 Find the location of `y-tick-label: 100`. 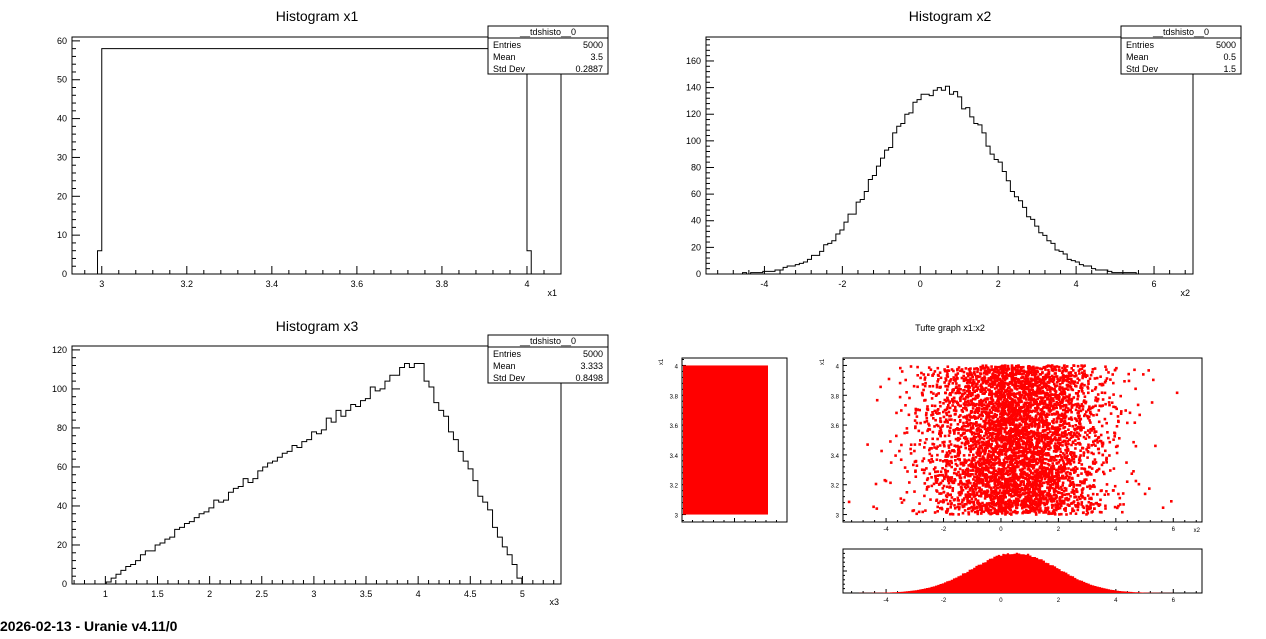

y-tick-label: 100 is located at coordinates (59, 389).